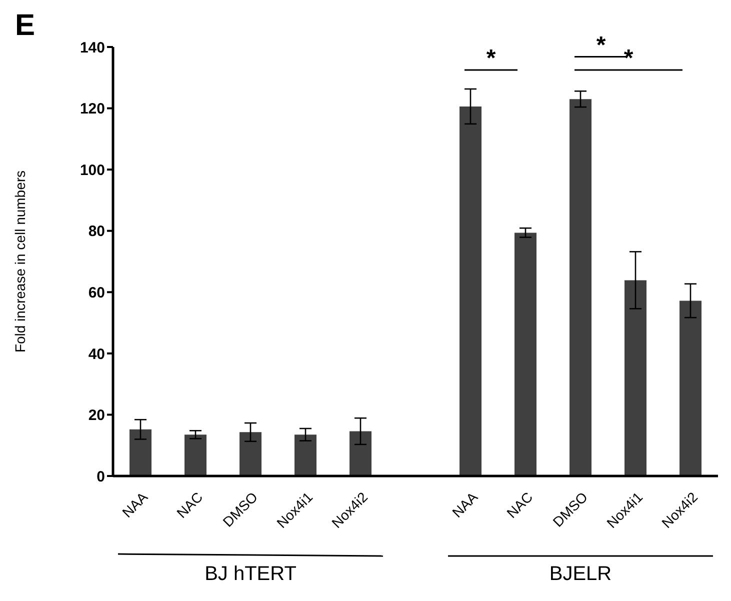 This screenshot has width=731, height=601. I want to click on text: E, so click(25, 25).